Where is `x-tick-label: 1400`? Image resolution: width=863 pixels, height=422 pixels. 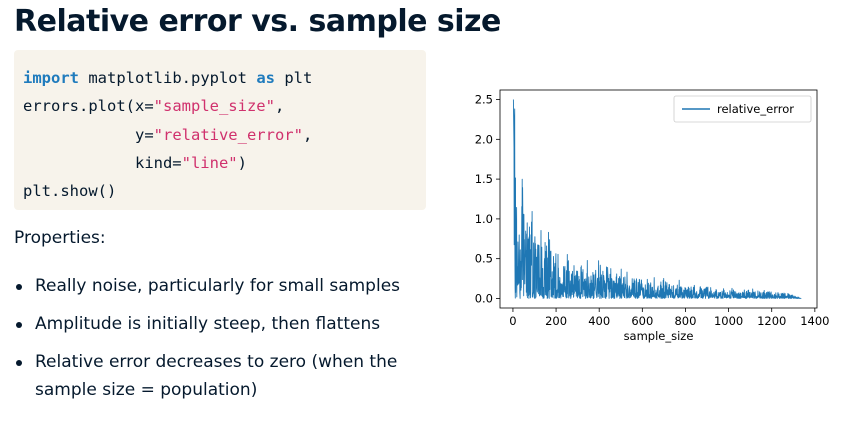
x-tick-label: 1400 is located at coordinates (814, 321).